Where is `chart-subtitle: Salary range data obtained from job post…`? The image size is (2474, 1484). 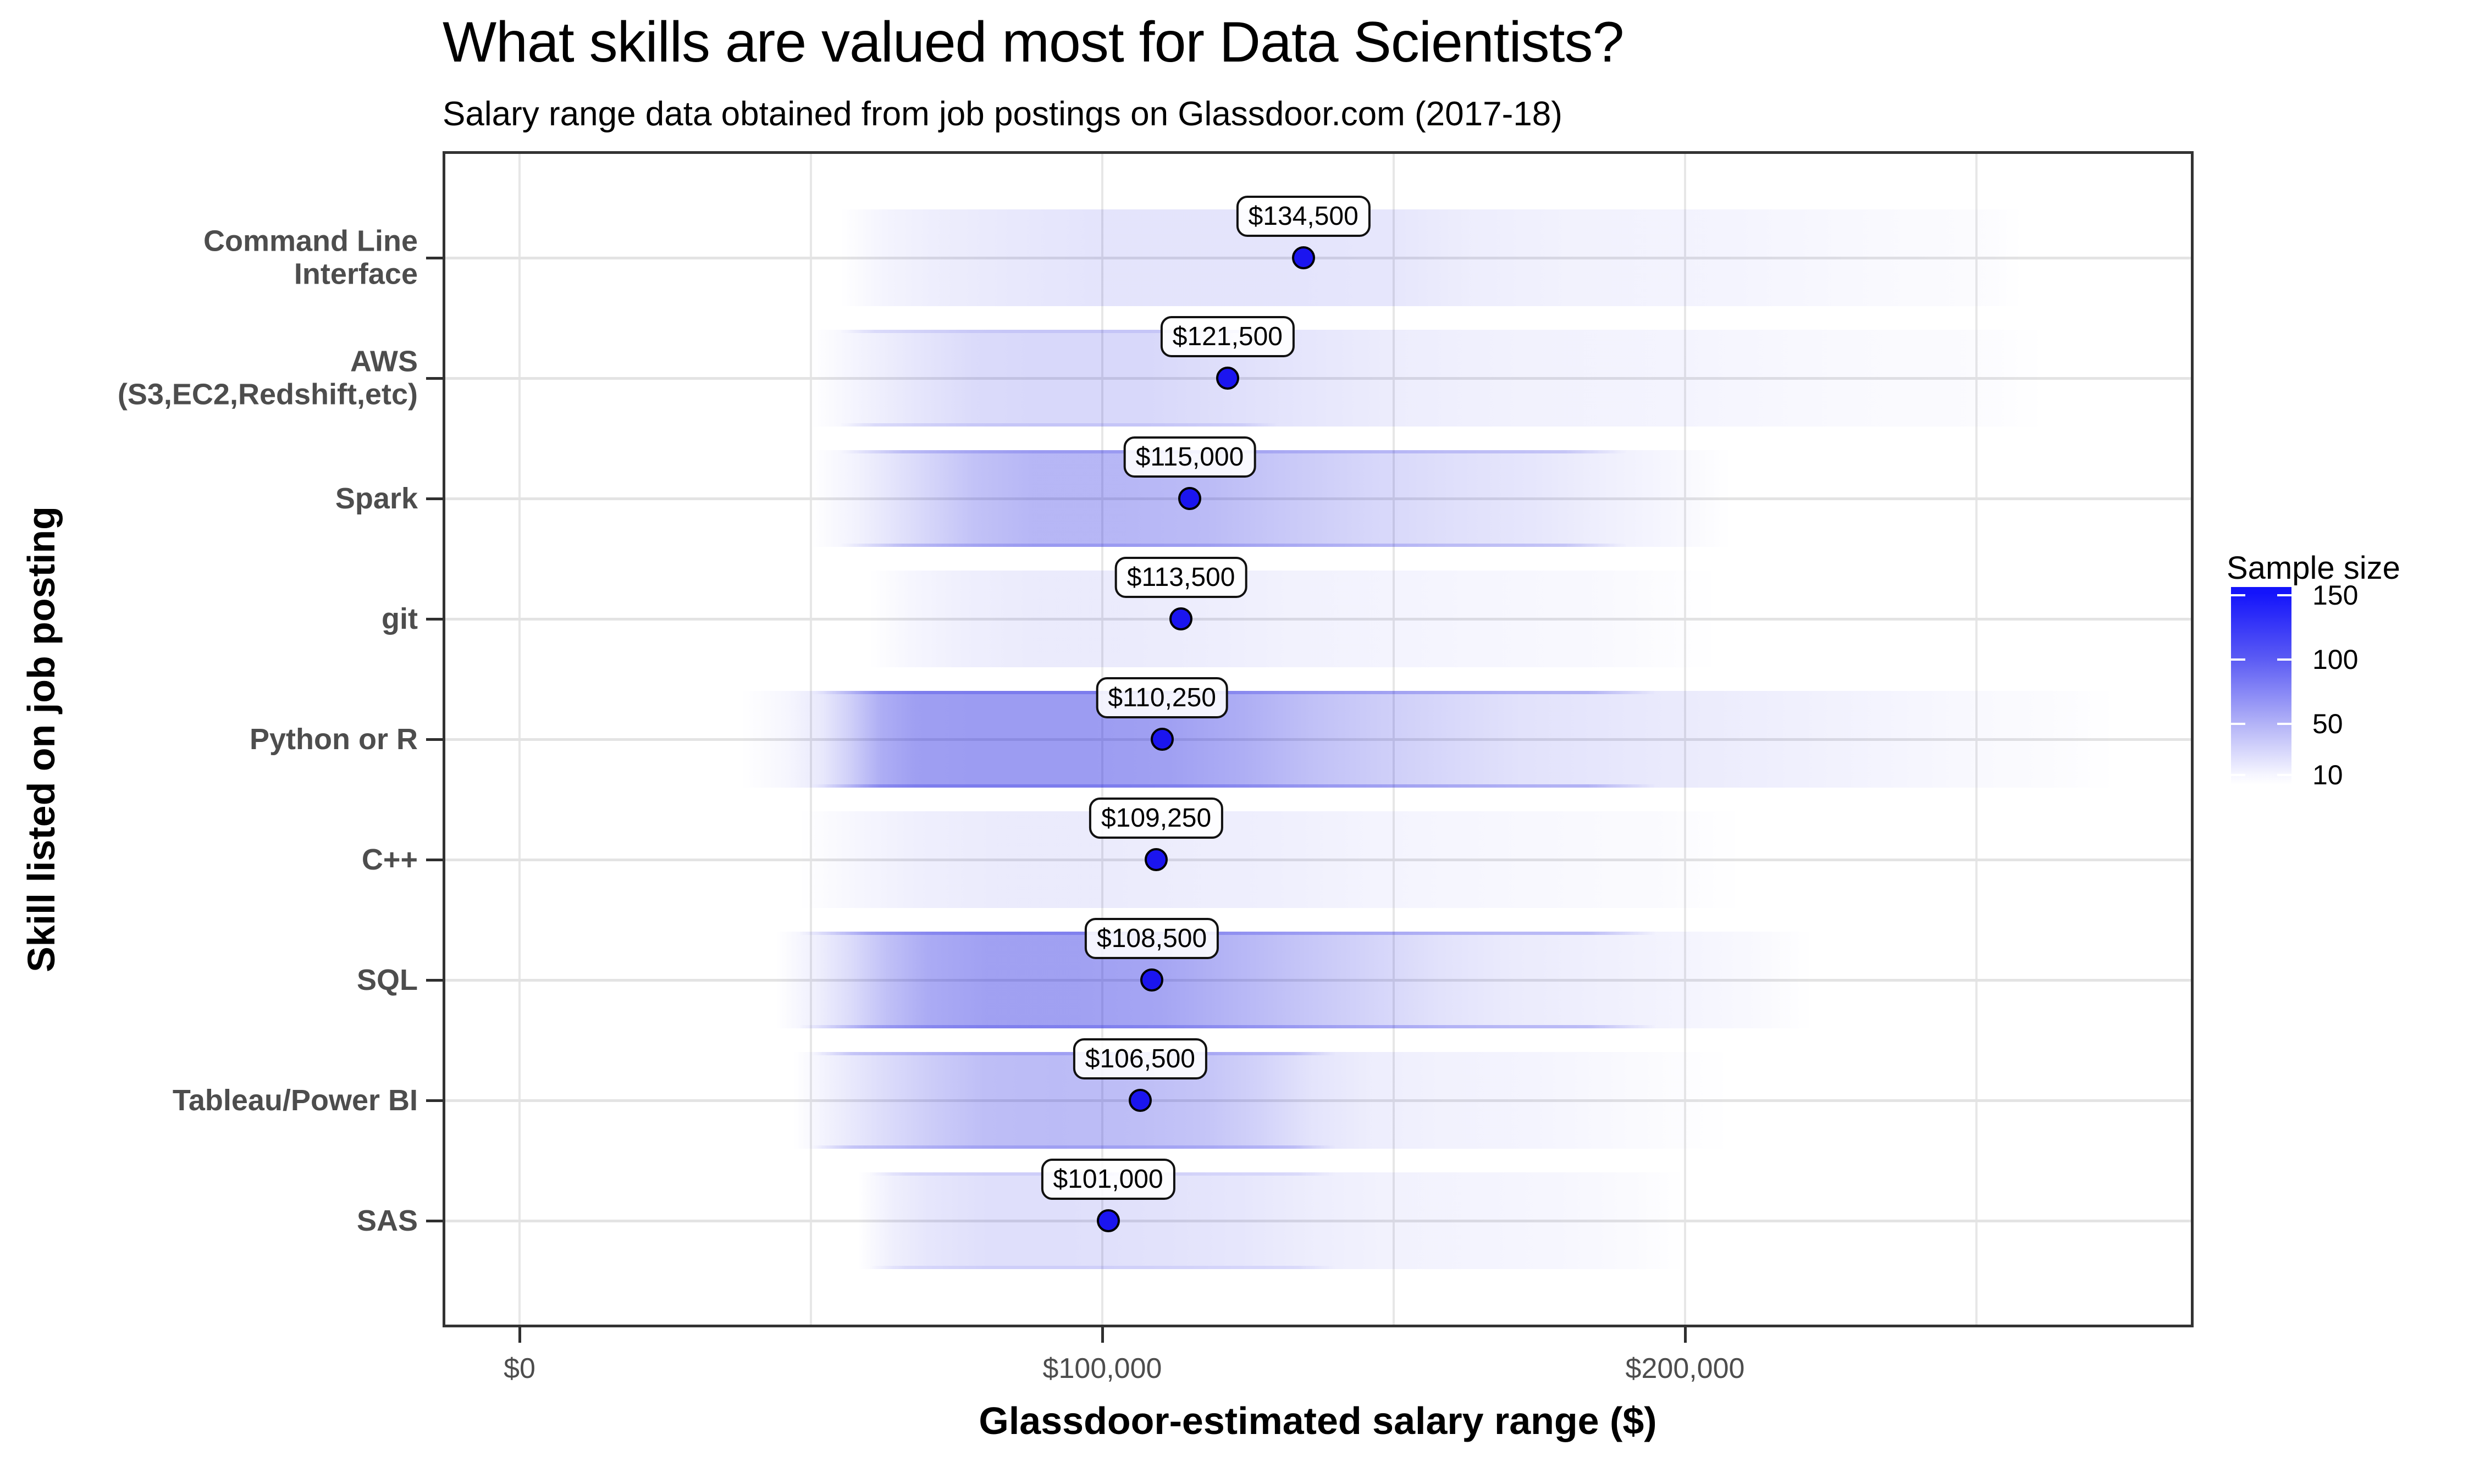 chart-subtitle: Salary range data obtained from job post… is located at coordinates (1003, 114).